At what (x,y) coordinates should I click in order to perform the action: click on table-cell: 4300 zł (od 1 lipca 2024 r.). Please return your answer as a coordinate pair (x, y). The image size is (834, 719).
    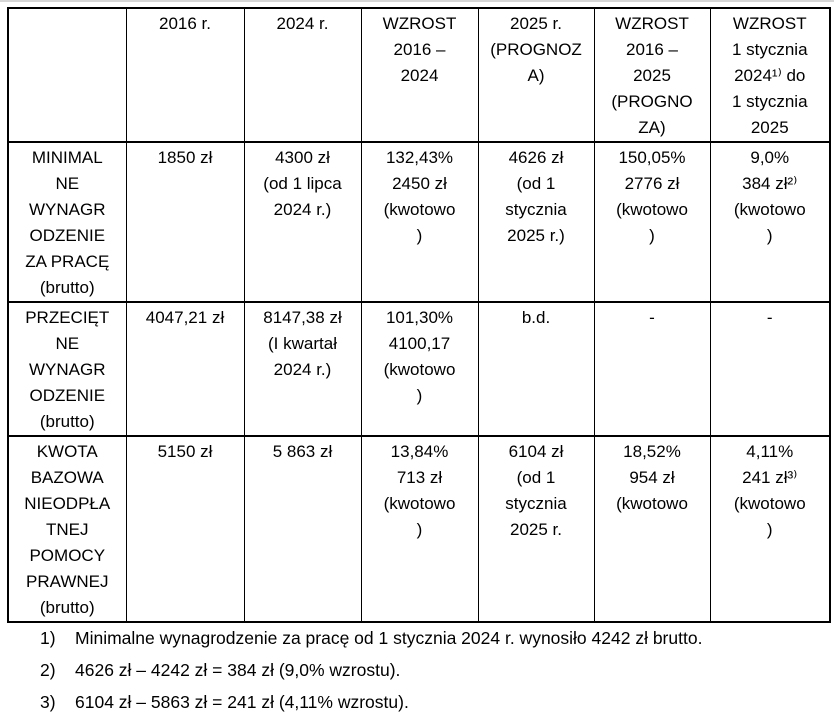
    Looking at the image, I should click on (302, 222).